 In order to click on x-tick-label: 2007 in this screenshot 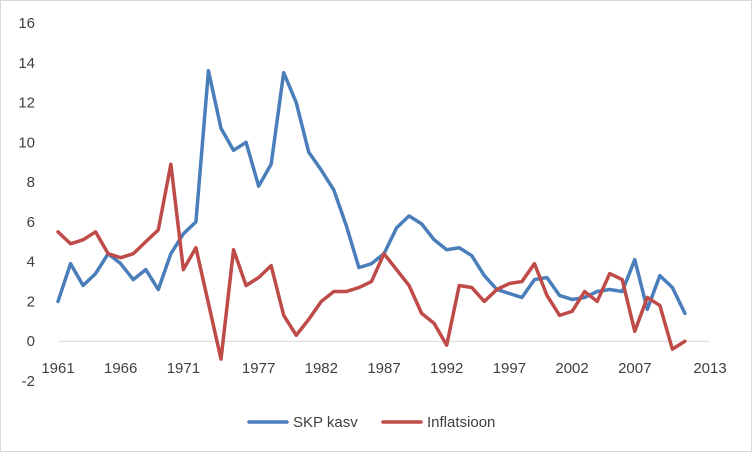, I will do `click(634, 368)`.